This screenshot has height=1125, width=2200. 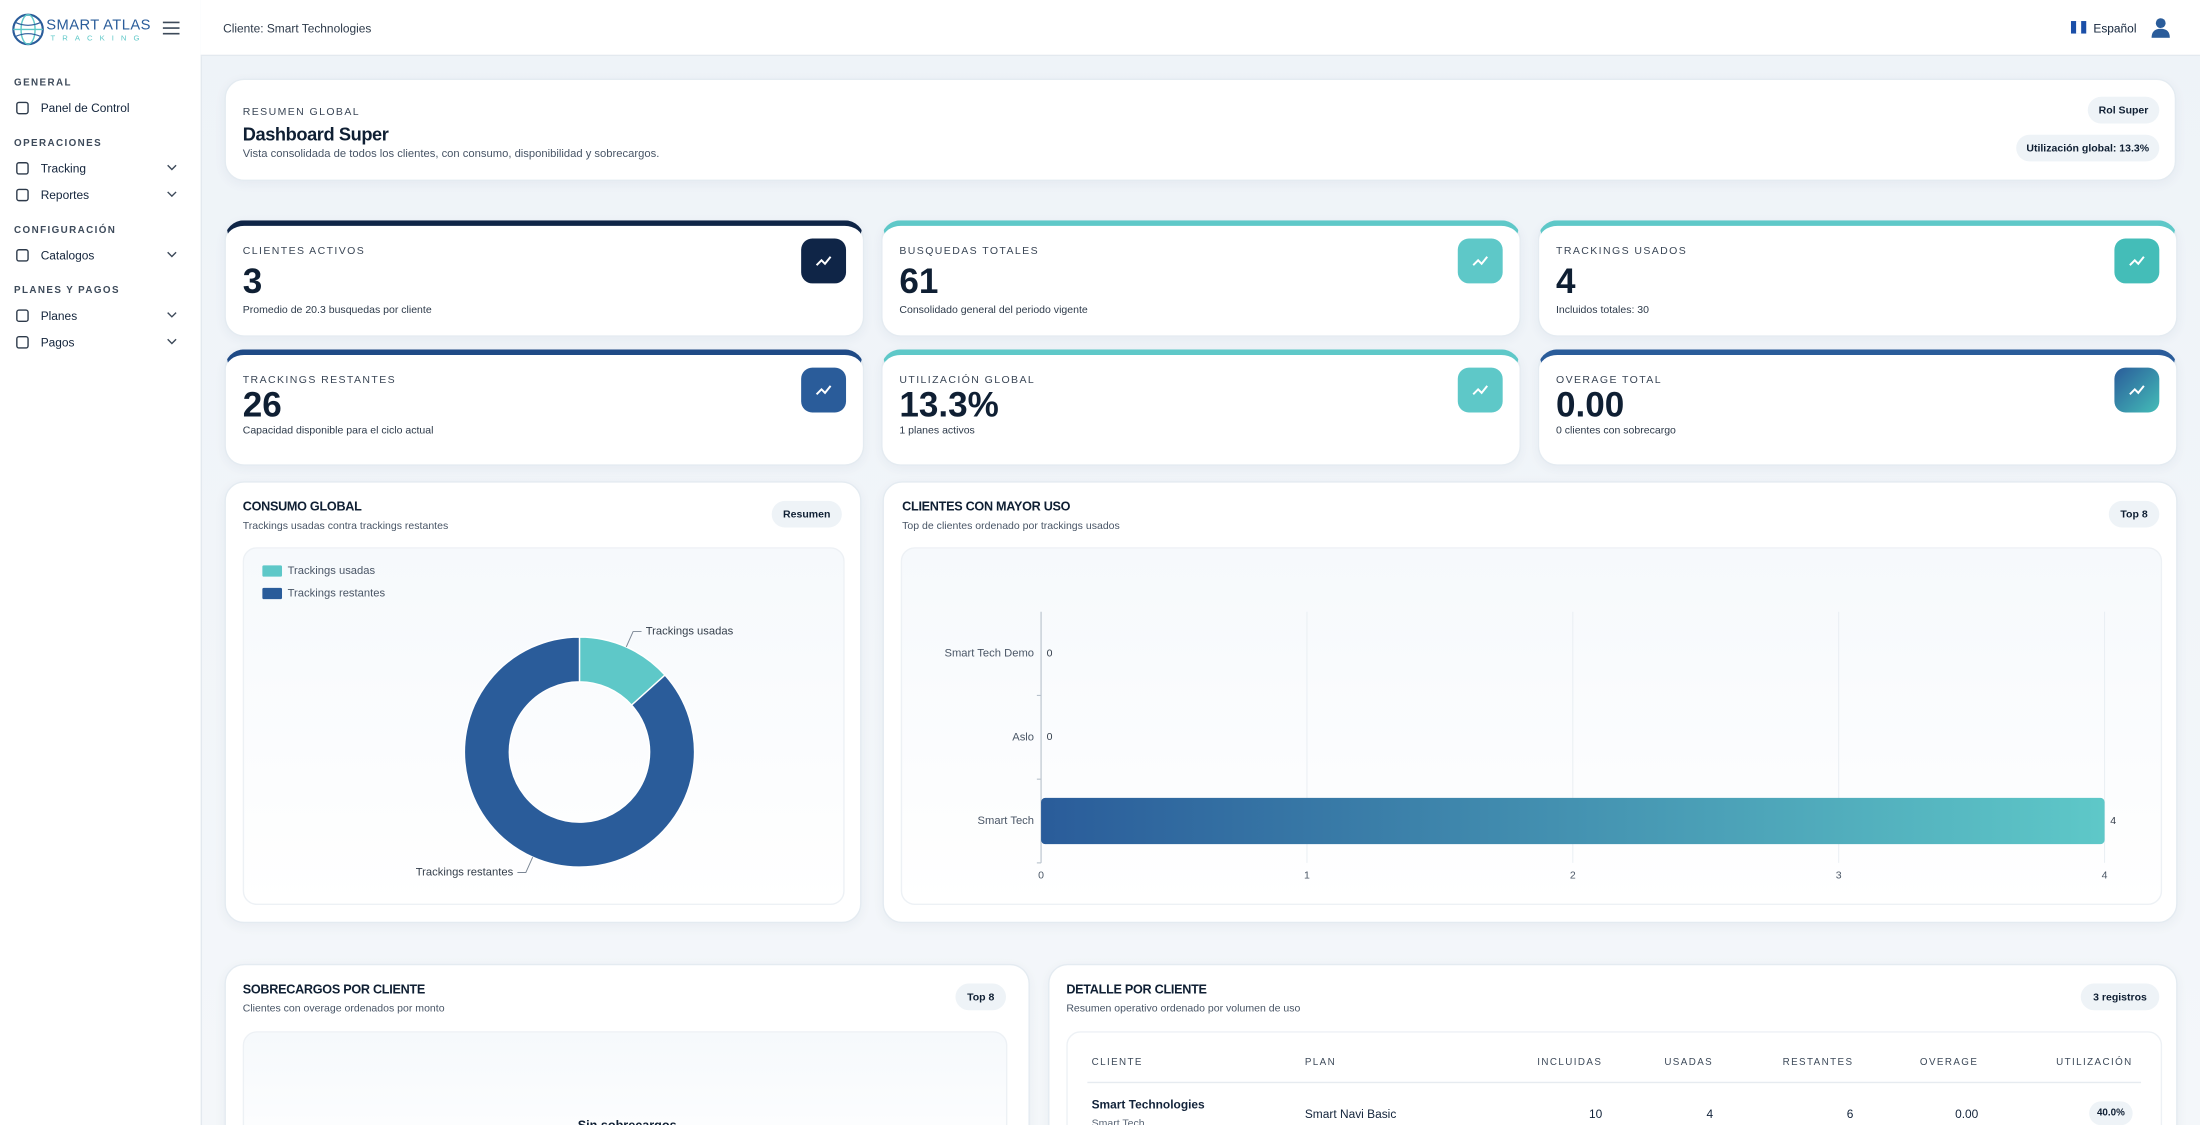 I want to click on card-title: SOBRECARGOS POR CLIENTE, so click(x=334, y=989).